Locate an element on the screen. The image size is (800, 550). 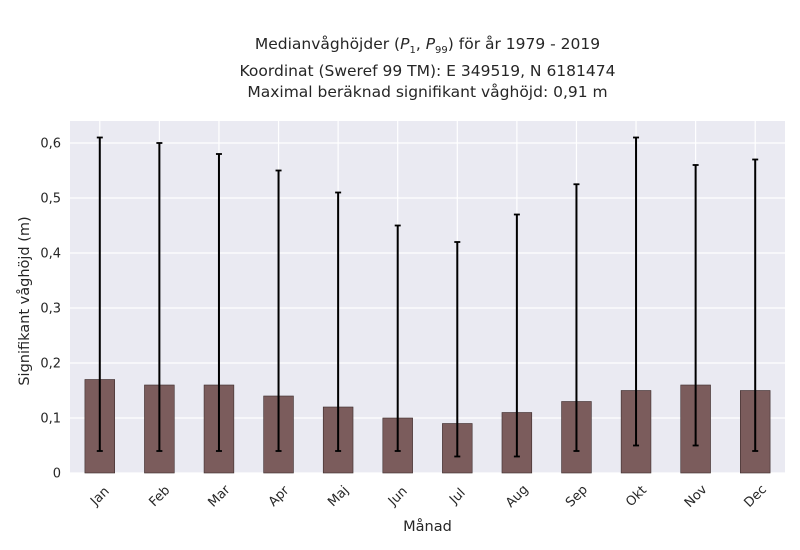
error-bar-jun is located at coordinates (397, 338).